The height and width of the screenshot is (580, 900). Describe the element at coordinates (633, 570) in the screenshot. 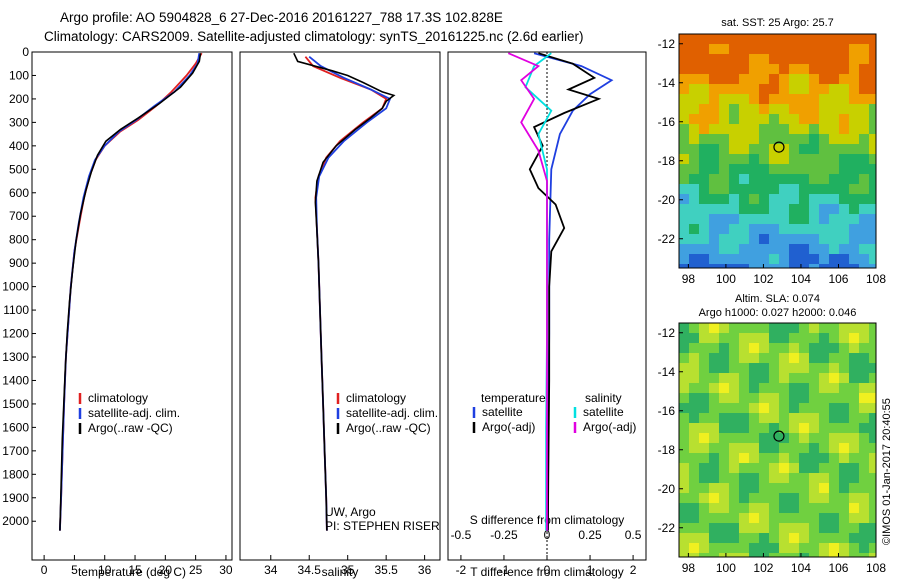

I see `x-tick-label: 2` at that location.